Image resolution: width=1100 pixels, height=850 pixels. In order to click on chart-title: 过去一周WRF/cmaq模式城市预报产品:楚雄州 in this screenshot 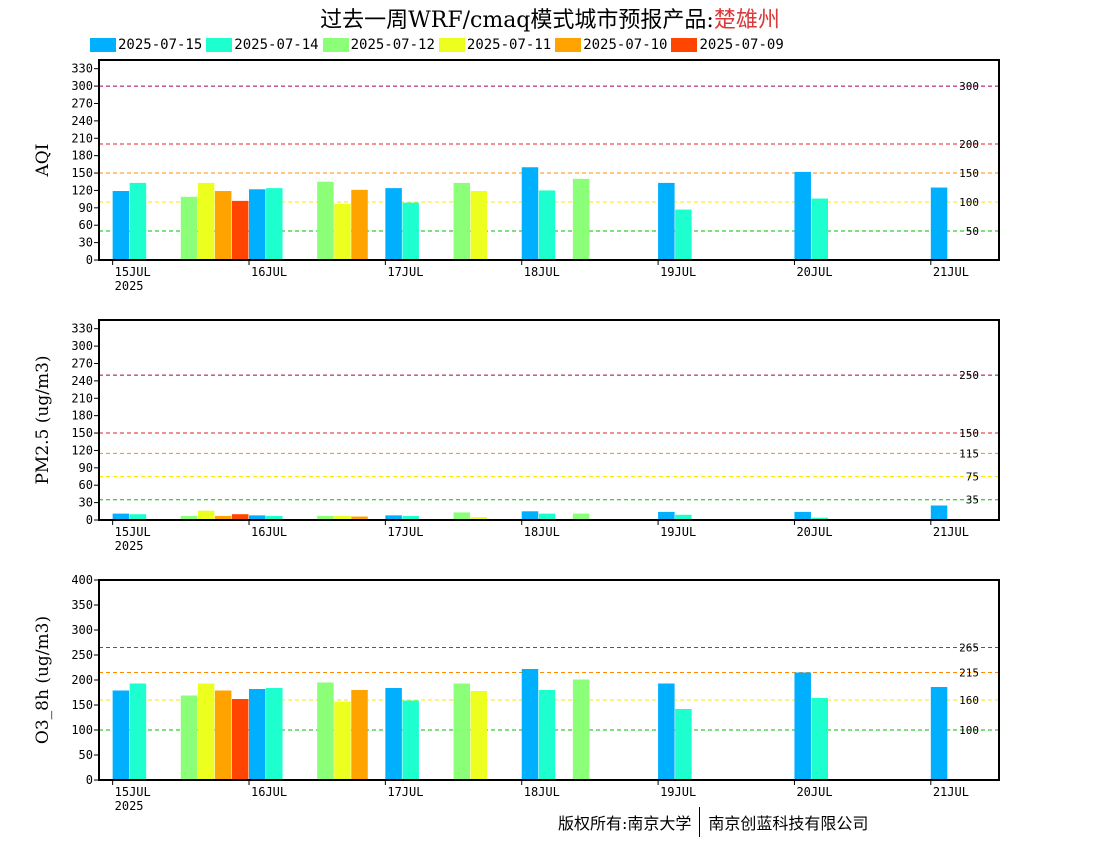, I will do `click(550, 18)`.